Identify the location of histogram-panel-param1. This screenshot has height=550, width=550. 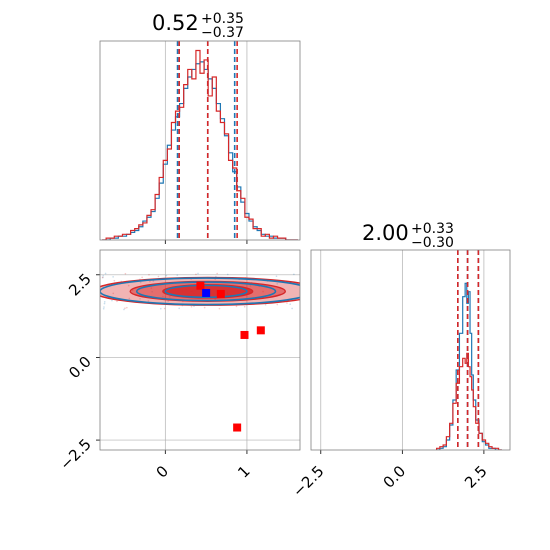
(200, 142).